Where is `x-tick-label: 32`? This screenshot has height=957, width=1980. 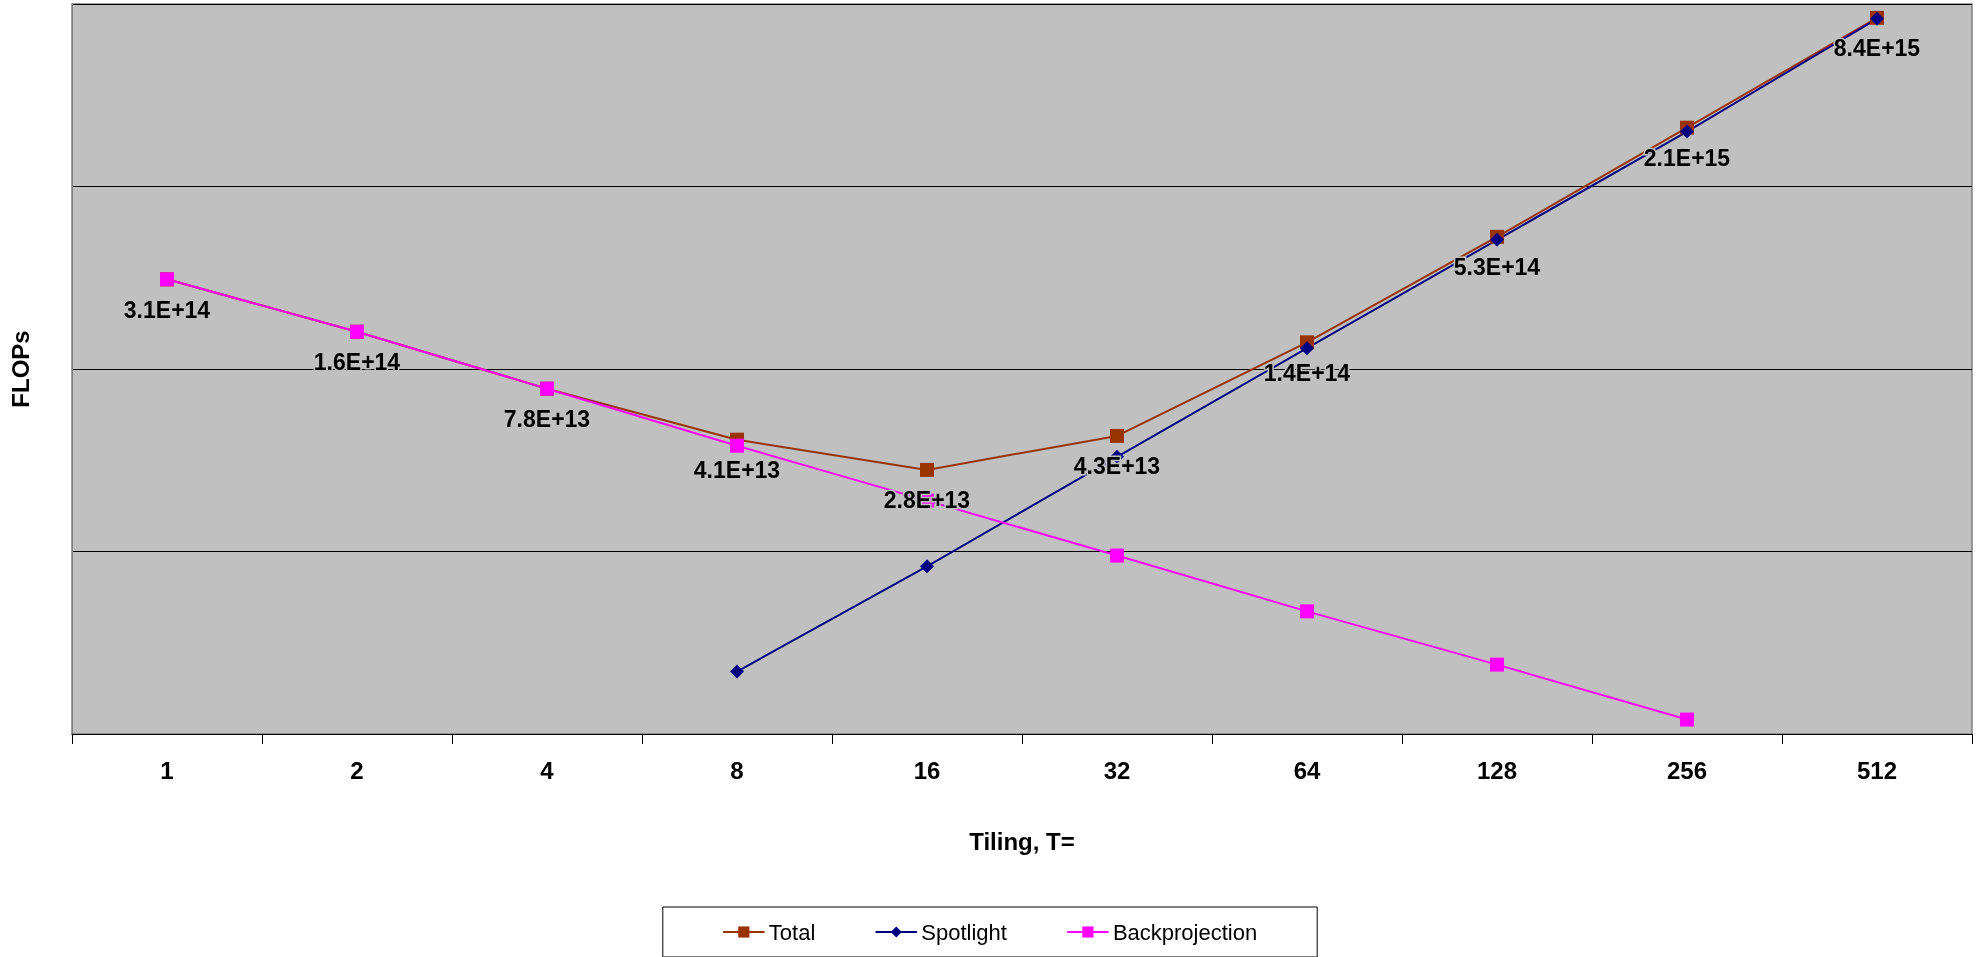
x-tick-label: 32 is located at coordinates (1117, 770).